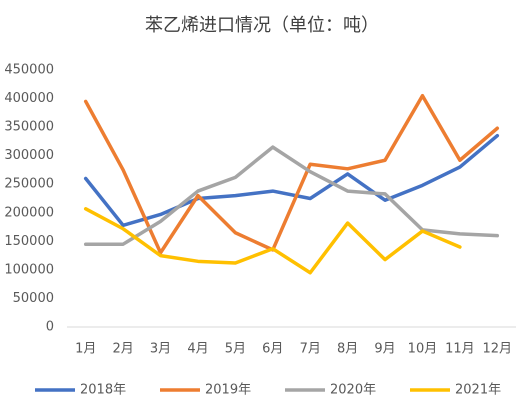 The height and width of the screenshot is (413, 525). What do you see at coordinates (197, 349) in the screenshot?
I see `x-tick-label: 4月` at bounding box center [197, 349].